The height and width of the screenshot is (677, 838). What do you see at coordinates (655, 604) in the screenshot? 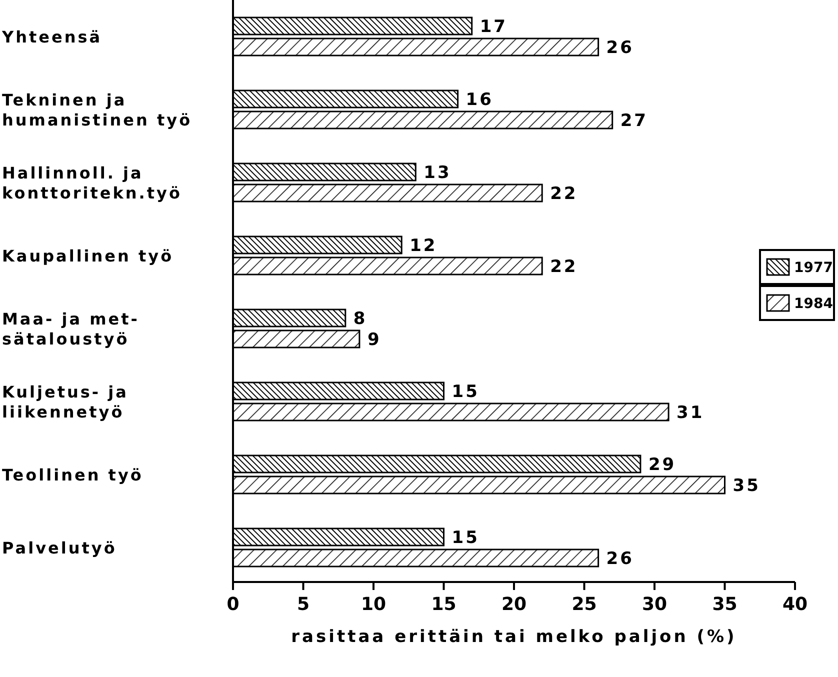
I see `x-tick-label: 30` at bounding box center [655, 604].